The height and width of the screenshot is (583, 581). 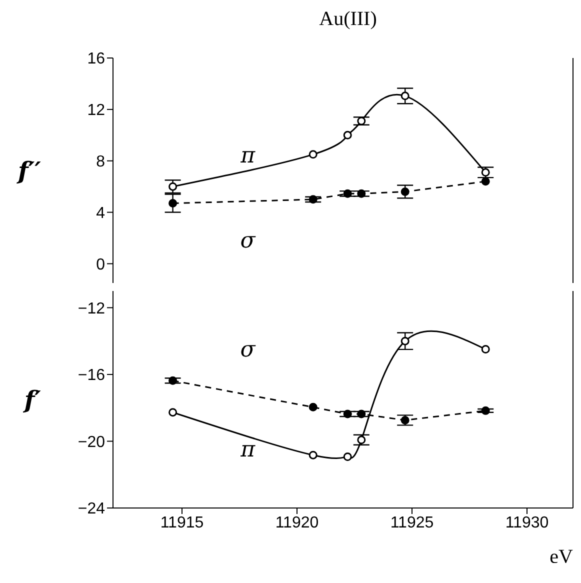 What do you see at coordinates (101, 162) in the screenshot?
I see `y-tick-label: 8` at bounding box center [101, 162].